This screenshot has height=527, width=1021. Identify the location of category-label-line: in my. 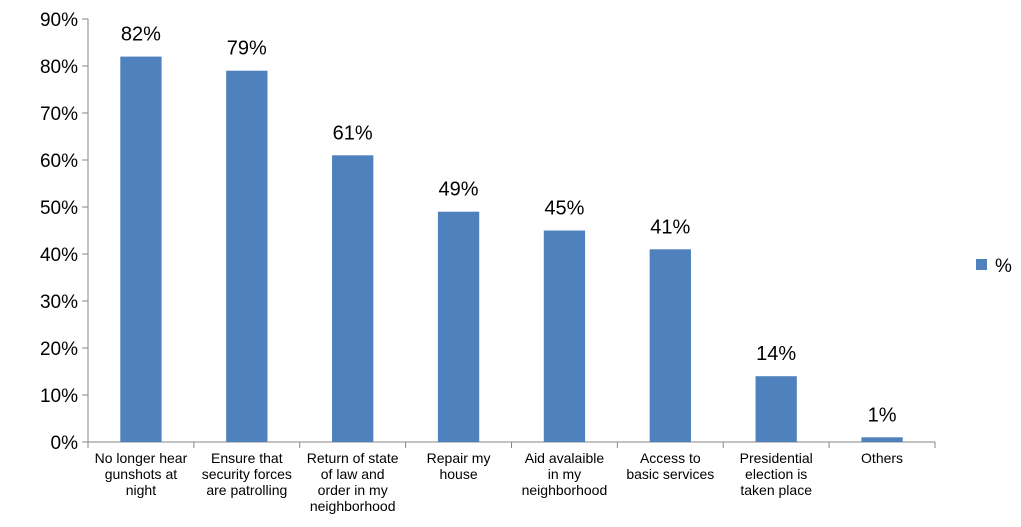
(564, 474).